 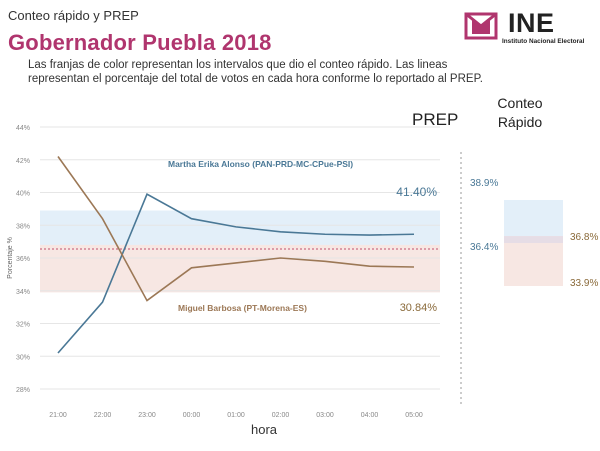 What do you see at coordinates (584, 237) in the screenshot?
I see `interval-high-barbosa: 36.8%` at bounding box center [584, 237].